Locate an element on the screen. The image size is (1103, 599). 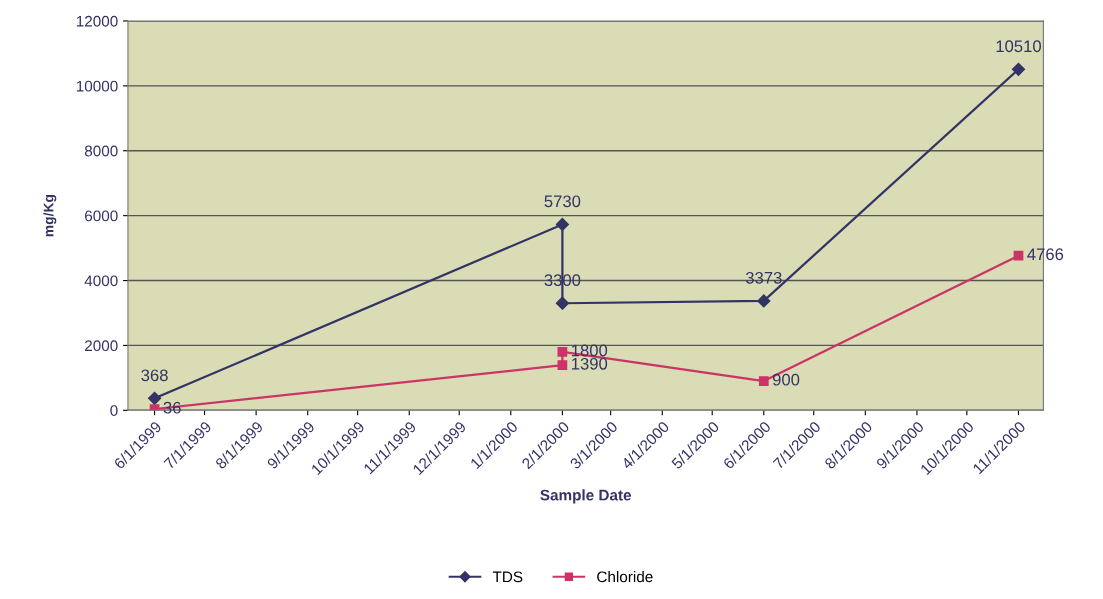
y-tick-label: 0 is located at coordinates (114, 410).